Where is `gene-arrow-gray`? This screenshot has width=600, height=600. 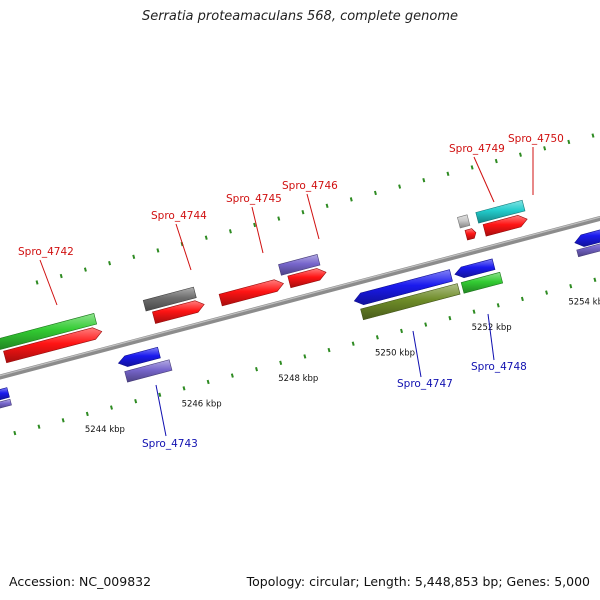
gene-arrow-gray is located at coordinates (169, 299).